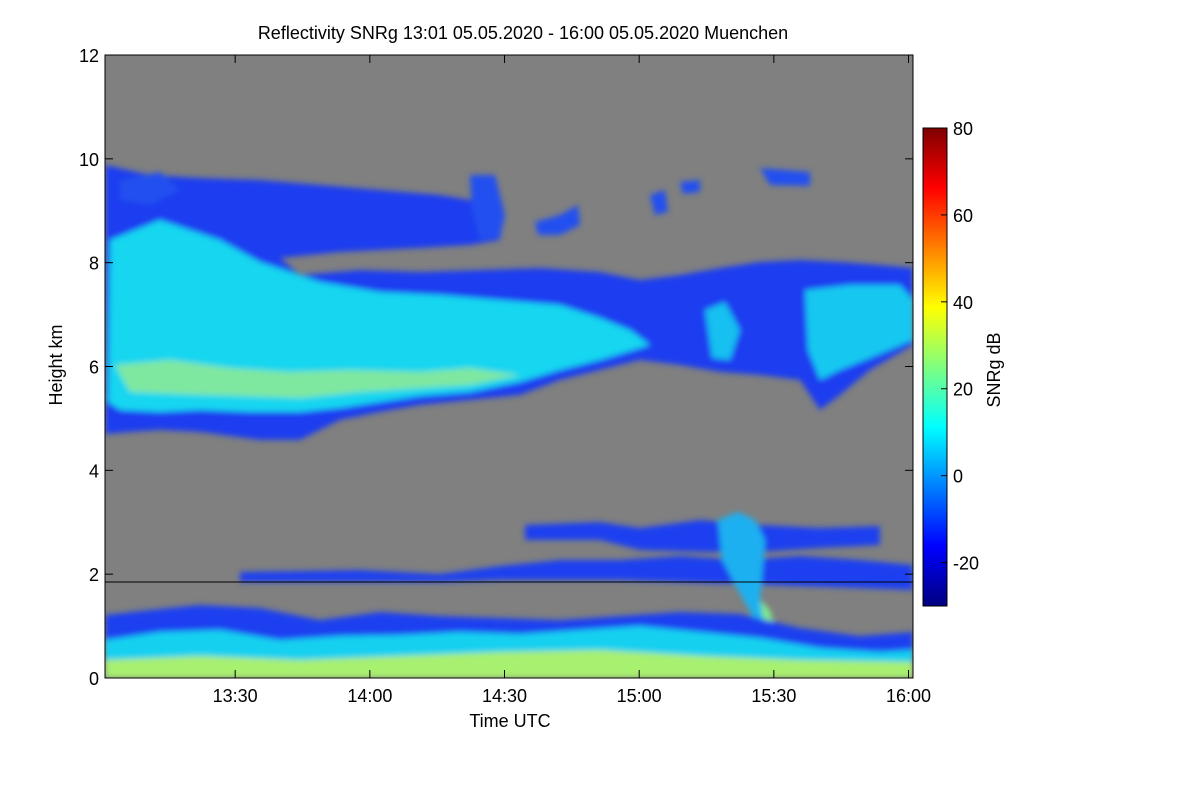 The image size is (1200, 800). Describe the element at coordinates (94, 368) in the screenshot. I see `y-tick-label: 6` at that location.